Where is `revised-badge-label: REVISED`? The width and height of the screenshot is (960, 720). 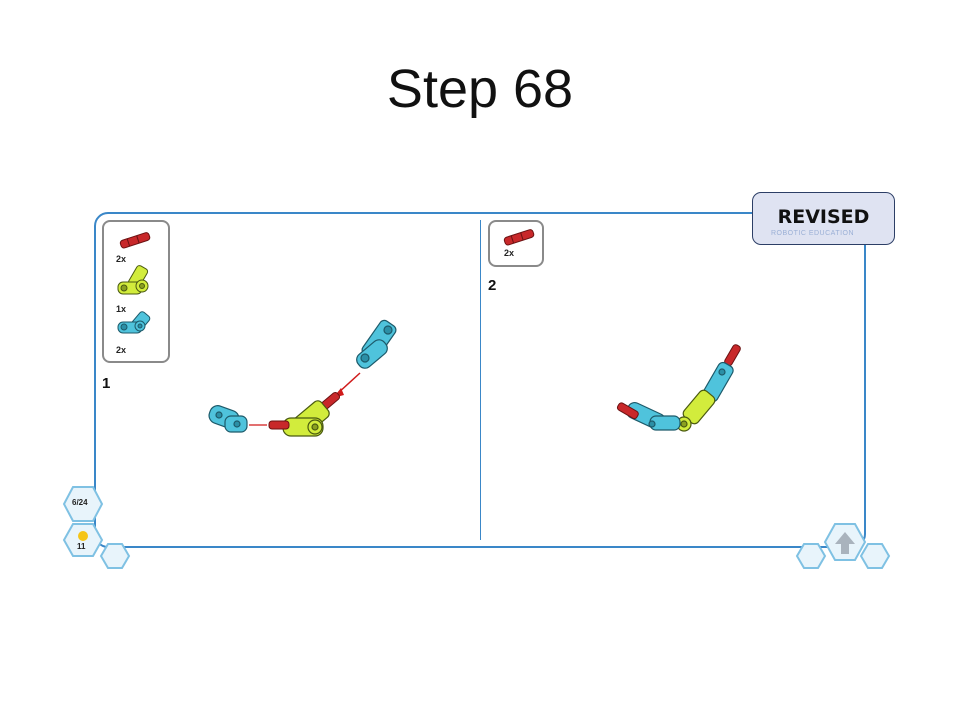
revised-badge-label: REVISED is located at coordinates (823, 217).